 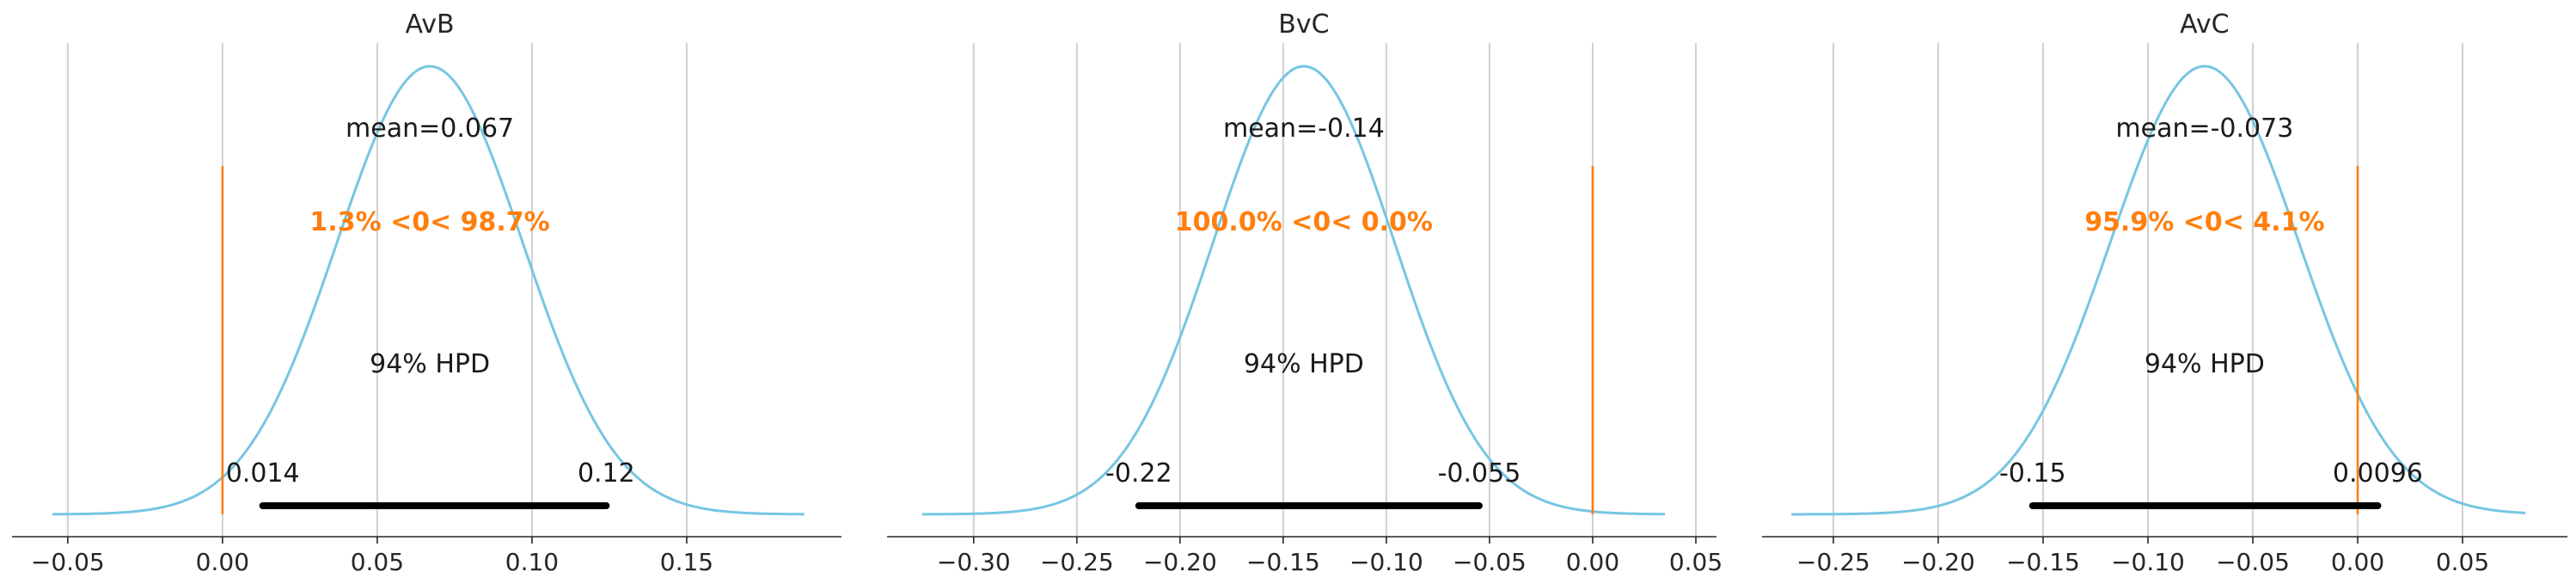 I want to click on hpd-low-label: 0.014, so click(x=263, y=473).